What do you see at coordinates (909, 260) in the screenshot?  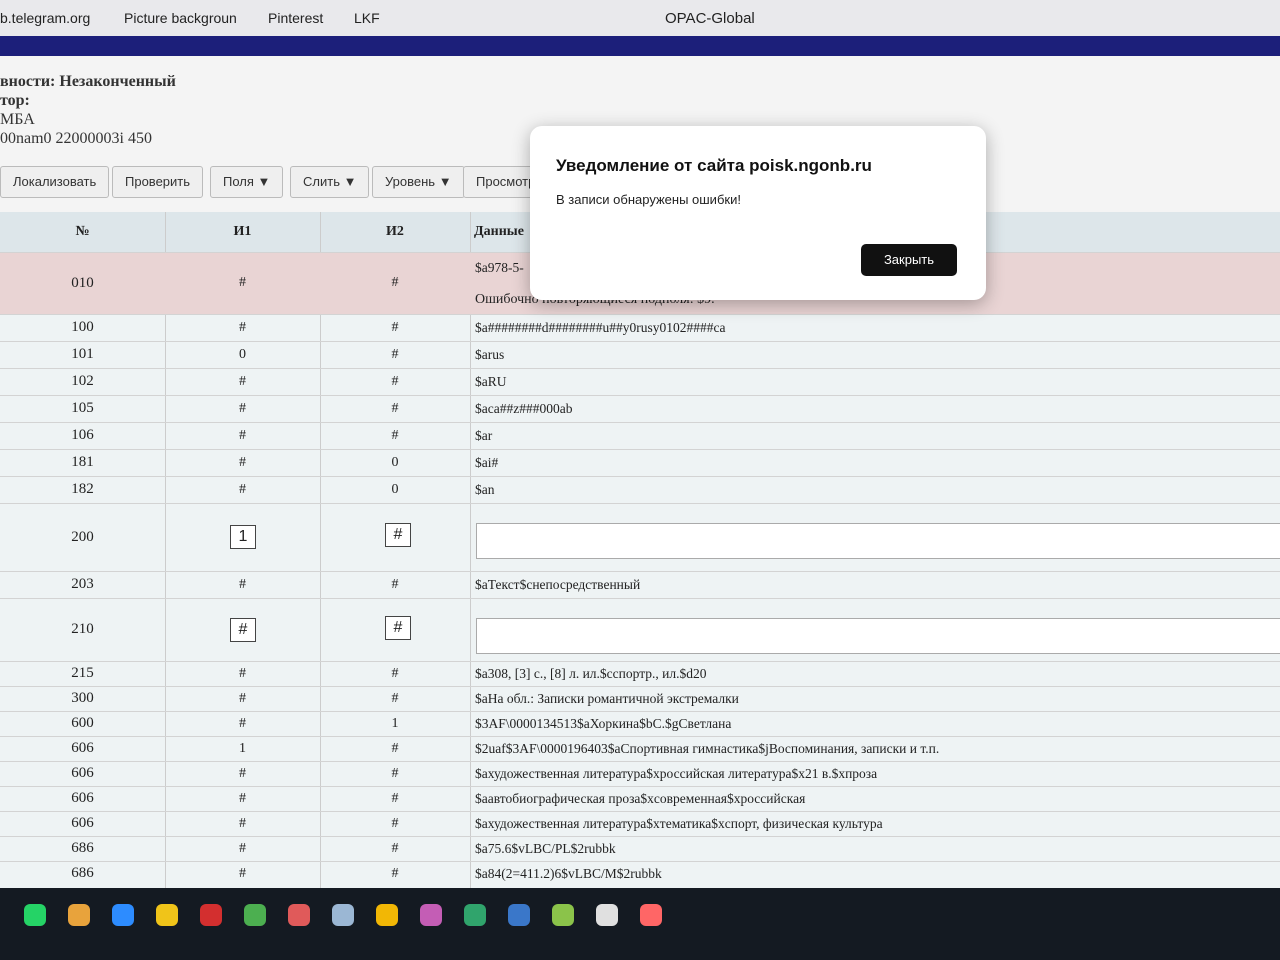 I see `close-button: Закрыть` at bounding box center [909, 260].